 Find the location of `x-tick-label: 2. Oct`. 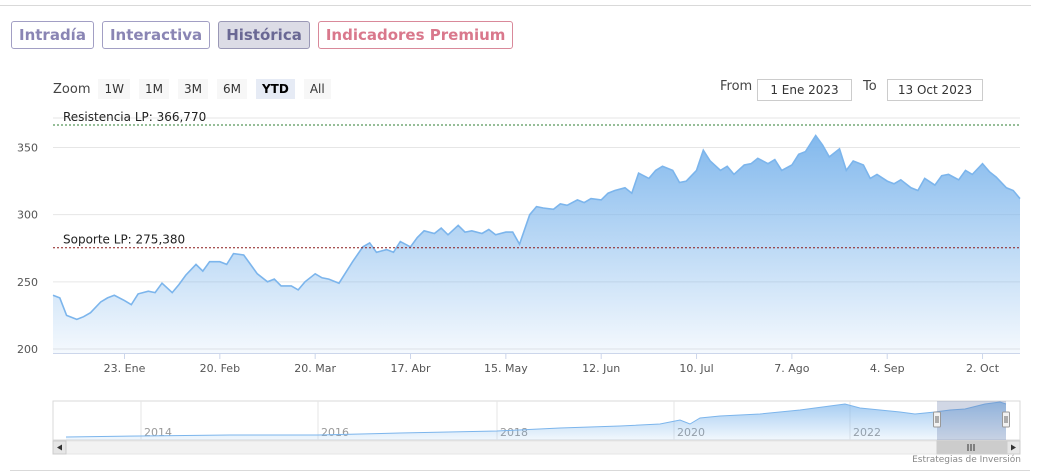

x-tick-label: 2. Oct is located at coordinates (983, 368).